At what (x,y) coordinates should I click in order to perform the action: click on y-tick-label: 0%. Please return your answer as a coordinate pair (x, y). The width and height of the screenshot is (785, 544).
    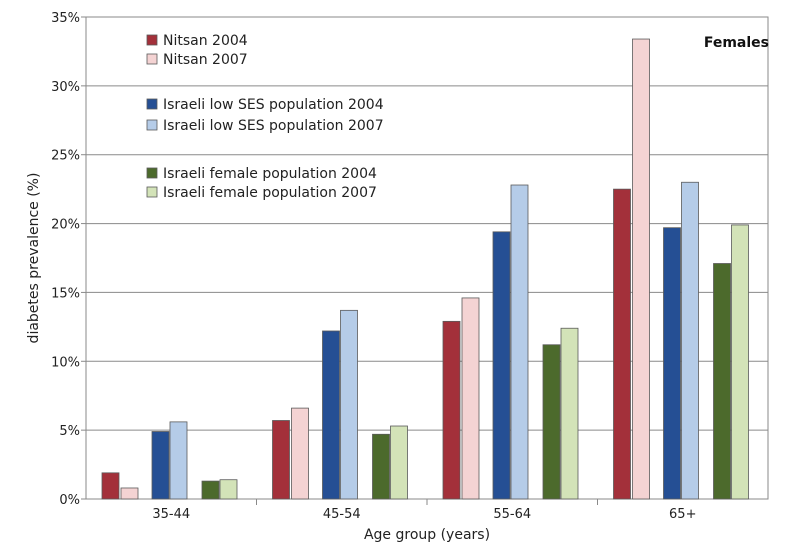
    Looking at the image, I should click on (69, 500).